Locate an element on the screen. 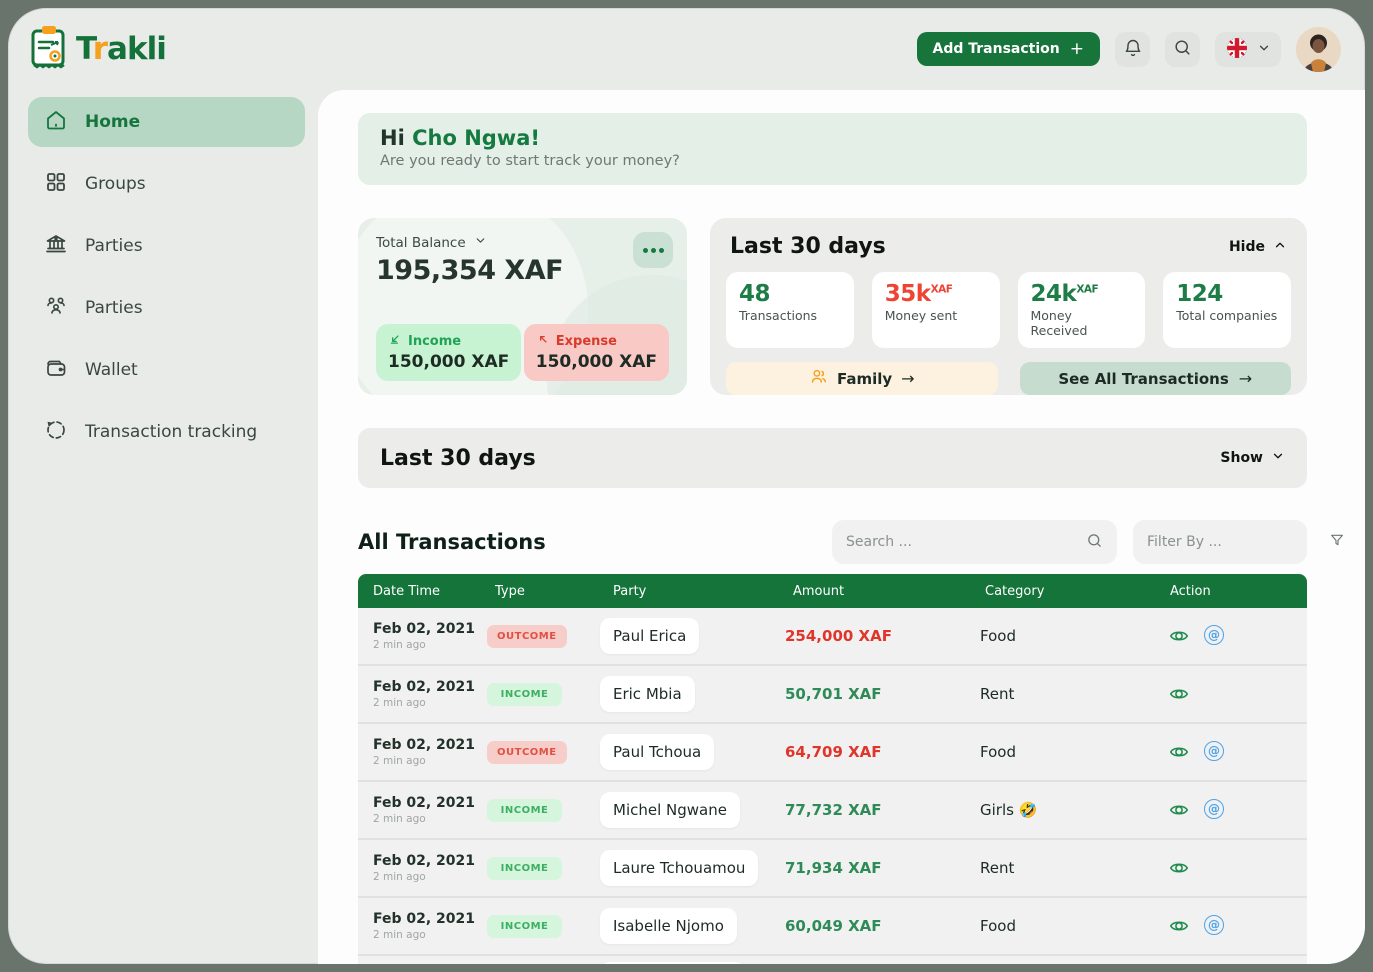 This screenshot has width=1373, height=972. transactions-search-box is located at coordinates (974, 542).